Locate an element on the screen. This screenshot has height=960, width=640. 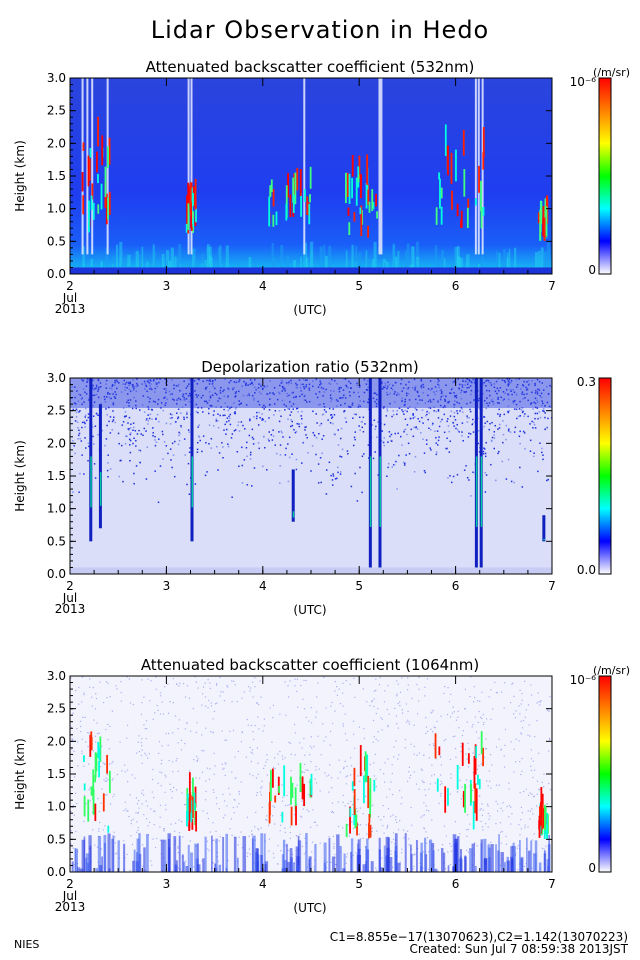
y-tick-label: 0.5 is located at coordinates (56, 241).